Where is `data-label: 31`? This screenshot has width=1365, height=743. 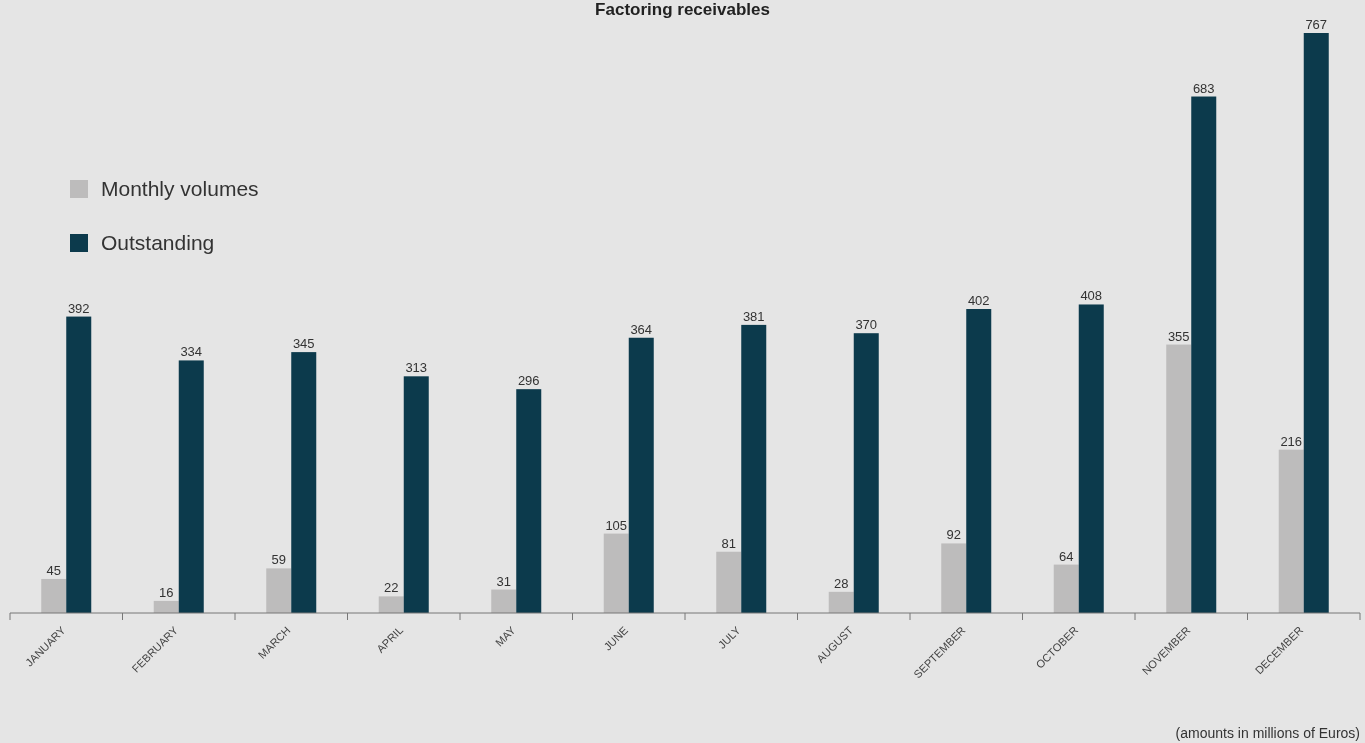
data-label: 31 is located at coordinates (503, 581).